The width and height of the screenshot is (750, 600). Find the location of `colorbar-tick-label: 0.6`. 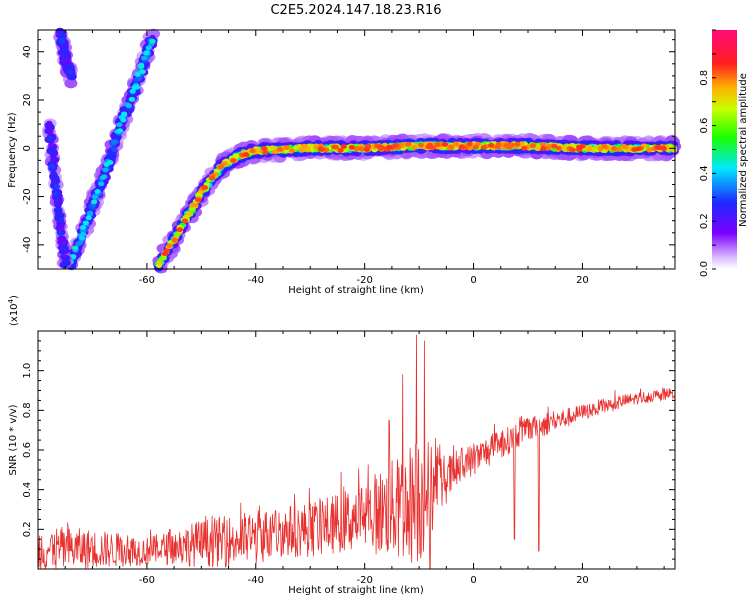

colorbar-tick-label: 0.6 is located at coordinates (704, 126).